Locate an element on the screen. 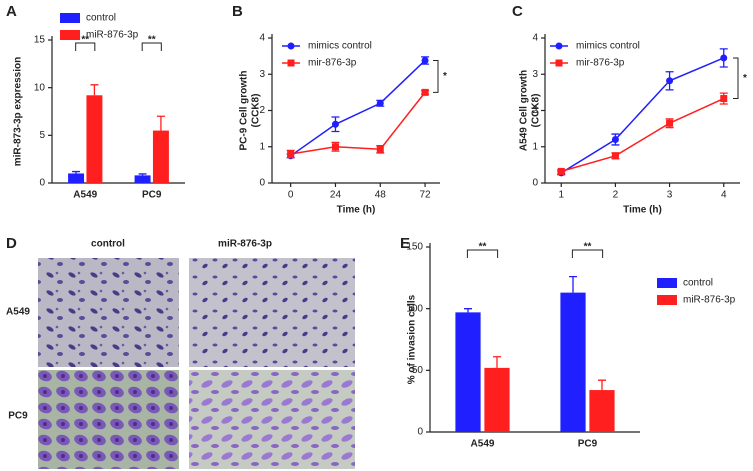  panel-letter: B is located at coordinates (237, 11).